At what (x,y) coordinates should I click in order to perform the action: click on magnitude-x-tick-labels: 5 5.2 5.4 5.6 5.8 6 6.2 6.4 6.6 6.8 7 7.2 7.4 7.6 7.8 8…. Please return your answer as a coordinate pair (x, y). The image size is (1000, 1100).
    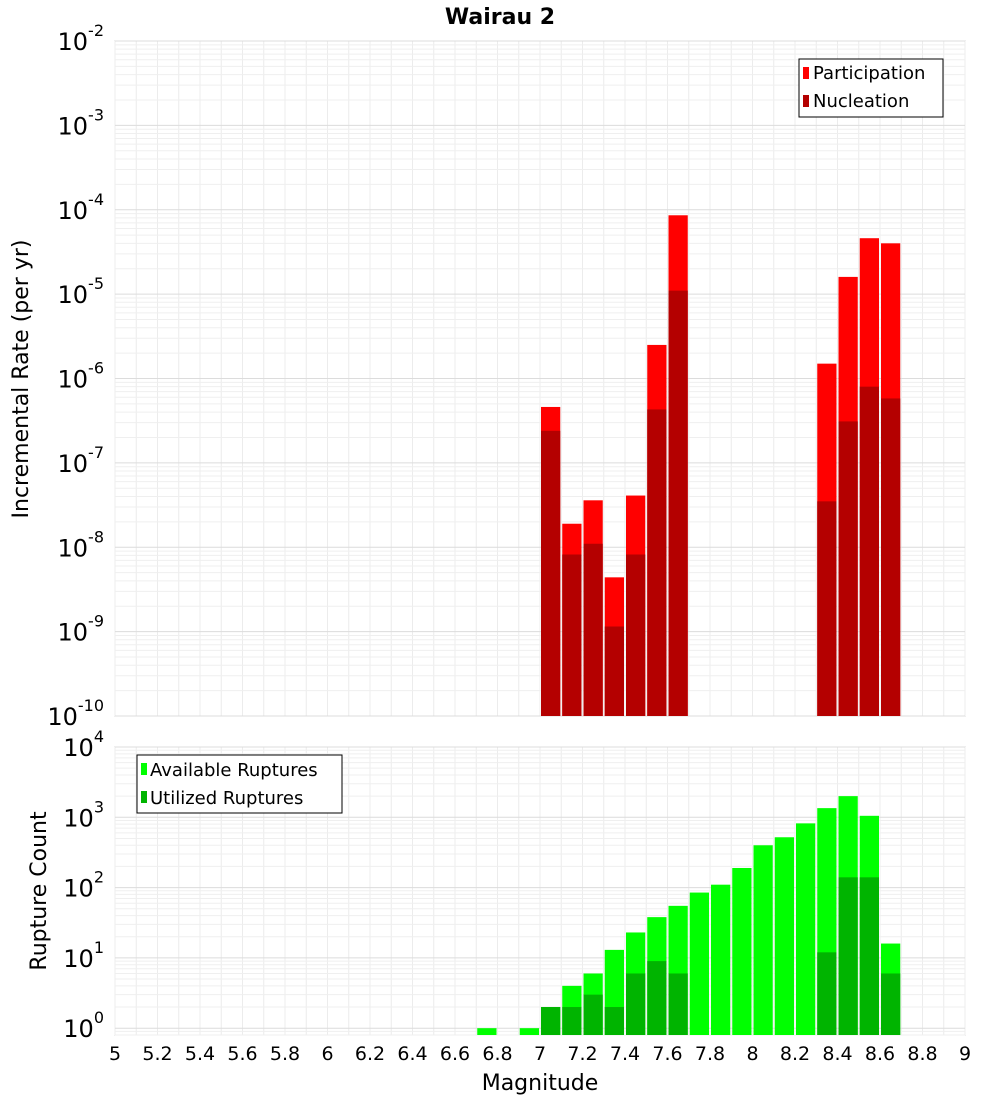
    Looking at the image, I should click on (540, 1054).